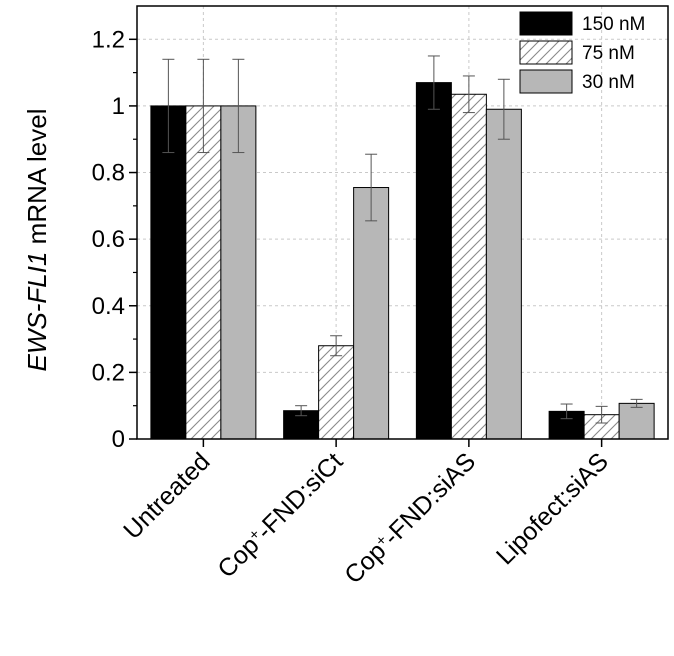 The image size is (674, 656). I want to click on y-tick-label-4: 0.8, so click(108, 173).